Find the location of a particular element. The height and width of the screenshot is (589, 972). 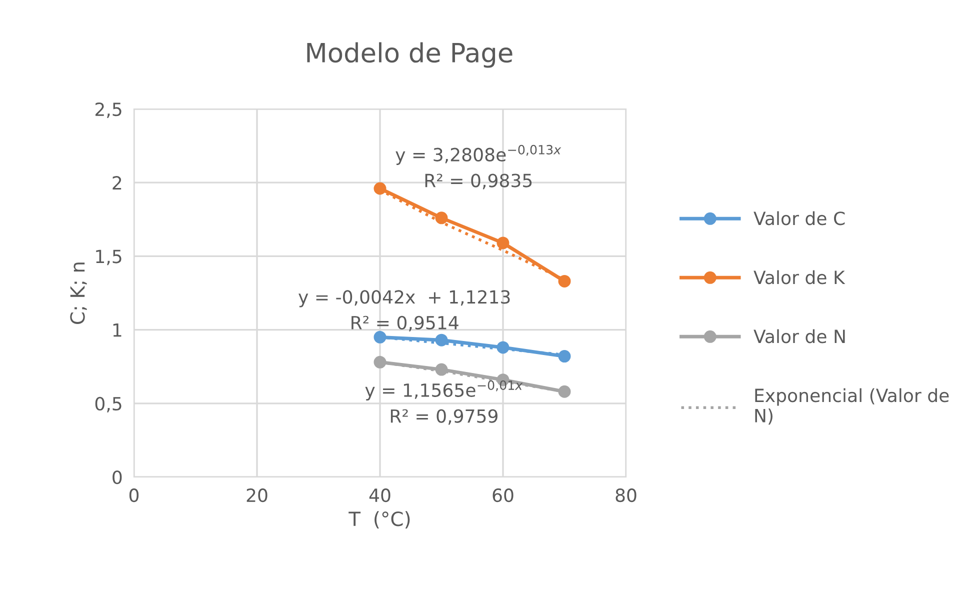

x-tick-label: 60 is located at coordinates (503, 495).